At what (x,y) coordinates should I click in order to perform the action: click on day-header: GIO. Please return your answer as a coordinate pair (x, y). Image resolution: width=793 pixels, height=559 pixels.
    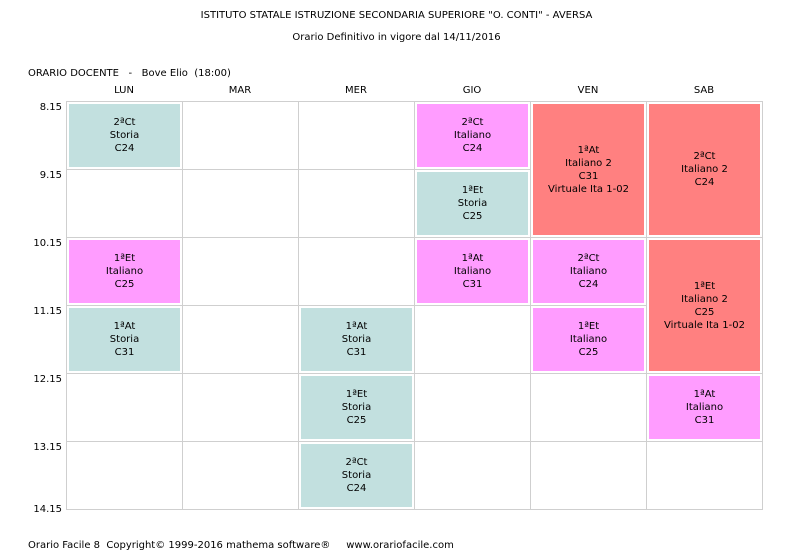
    Looking at the image, I should click on (472, 90).